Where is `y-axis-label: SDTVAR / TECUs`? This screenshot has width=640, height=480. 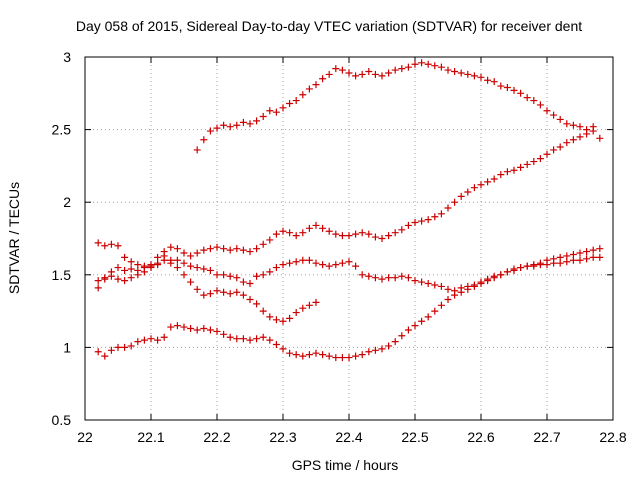 y-axis-label: SDTVAR / TECUs is located at coordinates (14, 238).